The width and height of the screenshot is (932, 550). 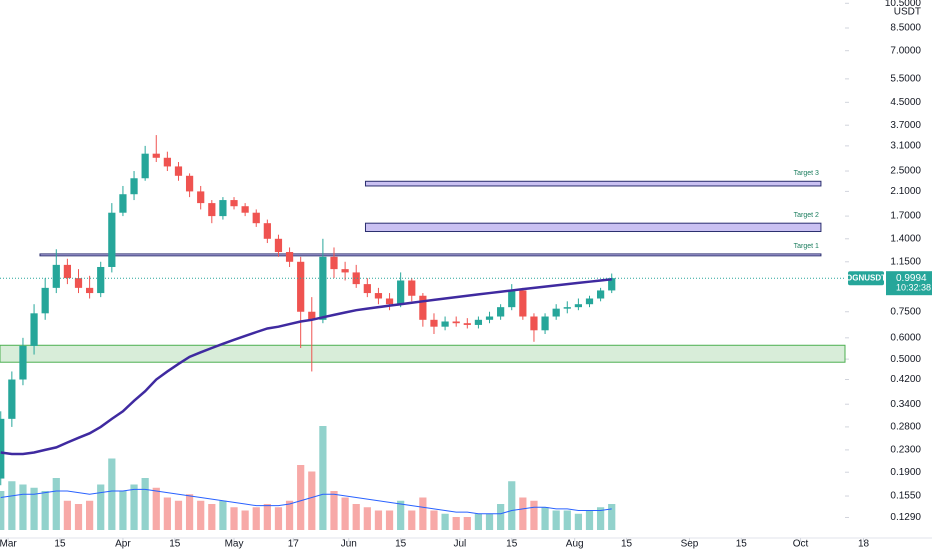 I want to click on price-box, so click(x=909, y=283).